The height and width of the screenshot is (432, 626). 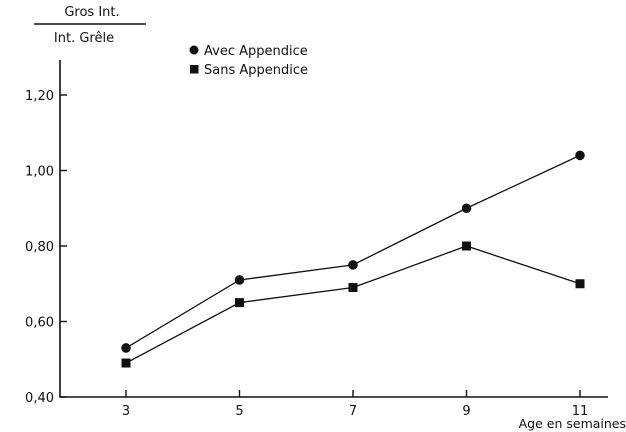 I want to click on y-tick-label: 1,00, so click(x=39, y=172).